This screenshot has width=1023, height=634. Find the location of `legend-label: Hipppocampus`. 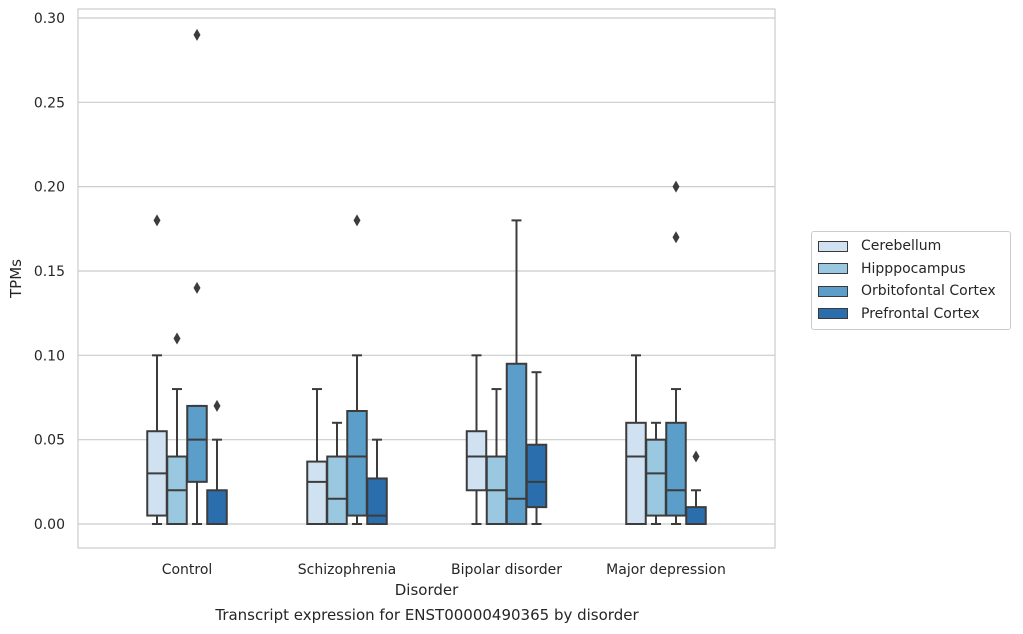

legend-label: Hipppocampus is located at coordinates (913, 268).